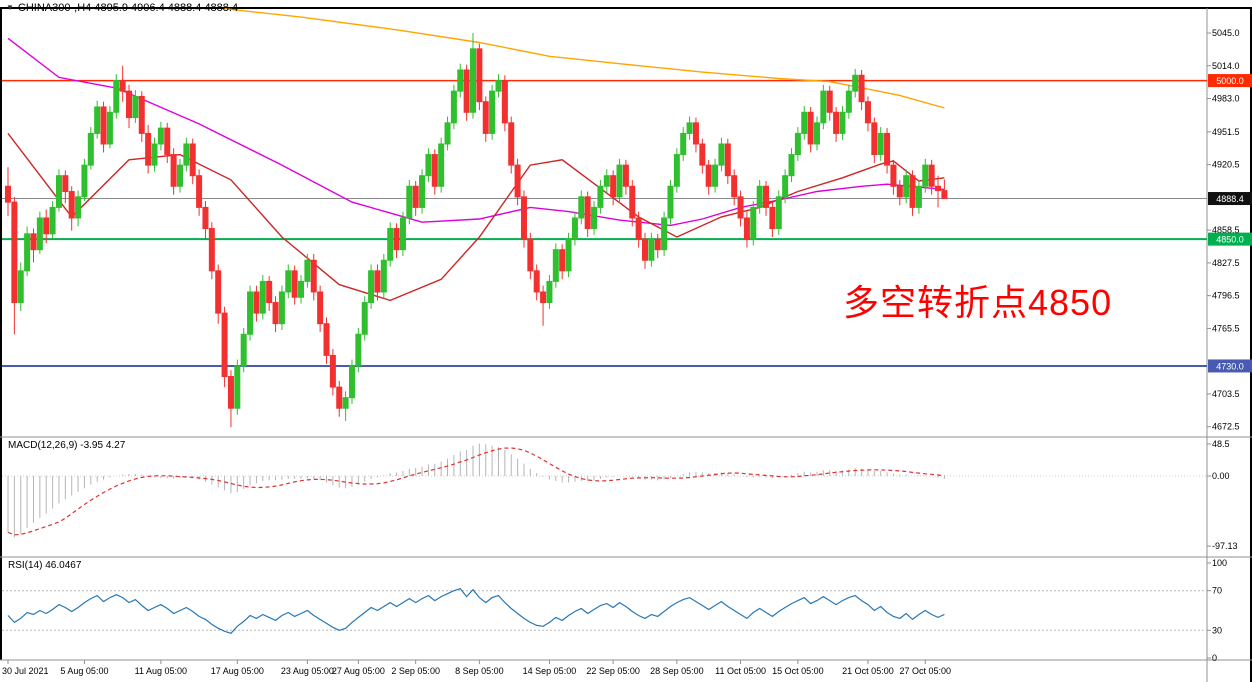  What do you see at coordinates (1226, 165) in the screenshot?
I see `svg-text: 4920.5` at bounding box center [1226, 165].